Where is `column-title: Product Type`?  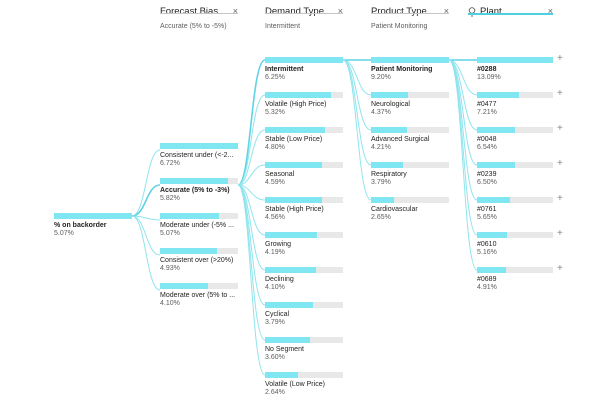
column-title: Product Type is located at coordinates (399, 11).